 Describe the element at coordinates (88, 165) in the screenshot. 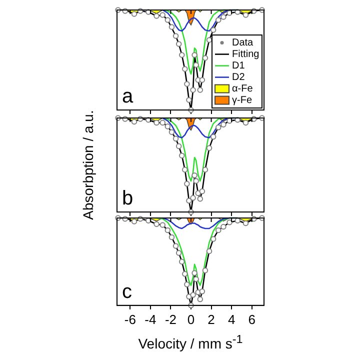

I see `y-axis-title: Absorbption / a.u.` at that location.